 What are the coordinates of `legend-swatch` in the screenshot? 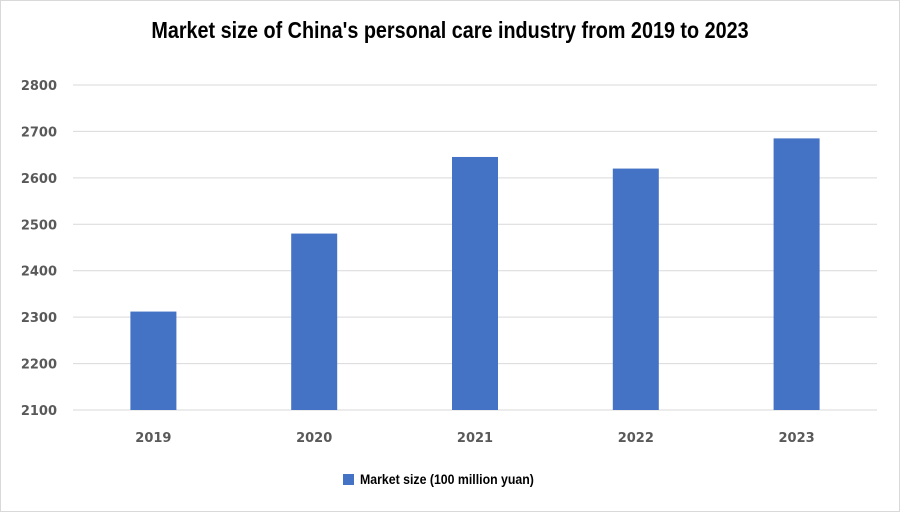 It's located at (348, 479).